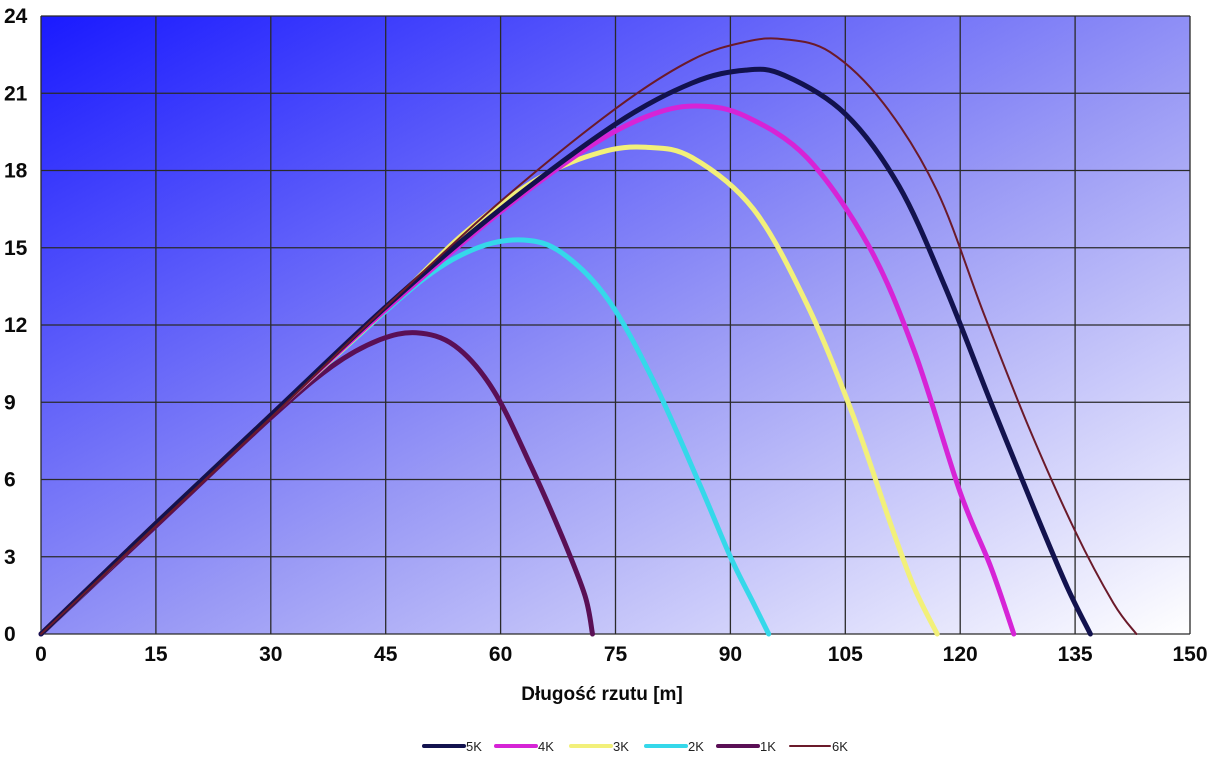 Image resolution: width=1225 pixels, height=761 pixels. I want to click on x-tick-label: 15, so click(156, 654).